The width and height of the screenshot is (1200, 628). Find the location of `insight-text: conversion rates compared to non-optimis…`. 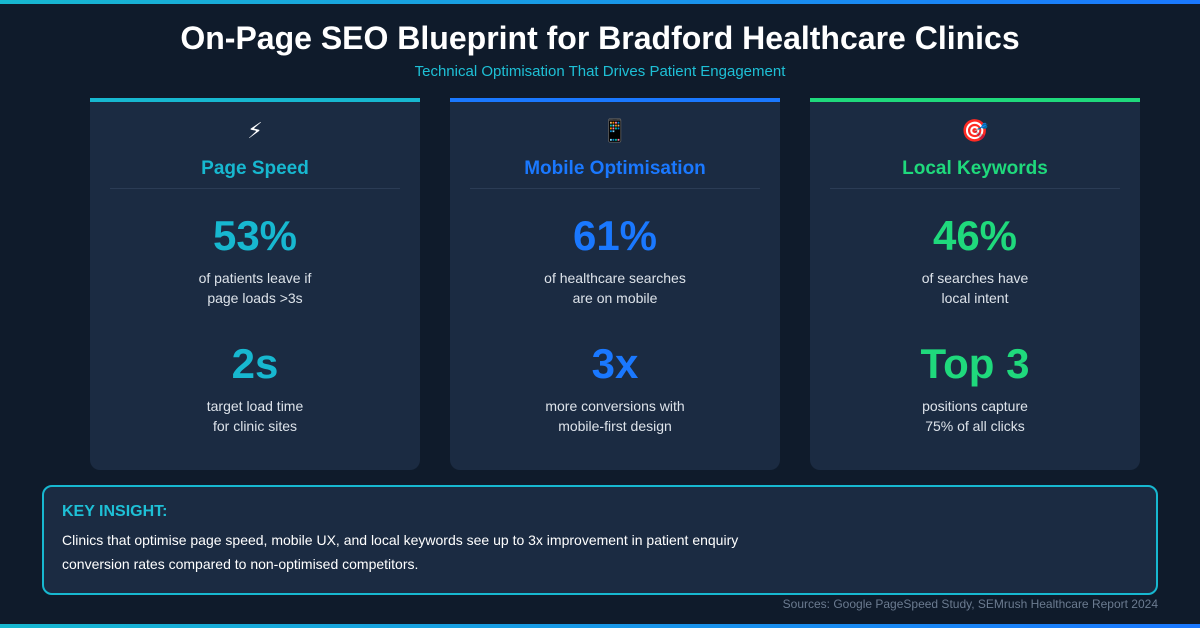

insight-text: conversion rates compared to non-optimis… is located at coordinates (240, 564).